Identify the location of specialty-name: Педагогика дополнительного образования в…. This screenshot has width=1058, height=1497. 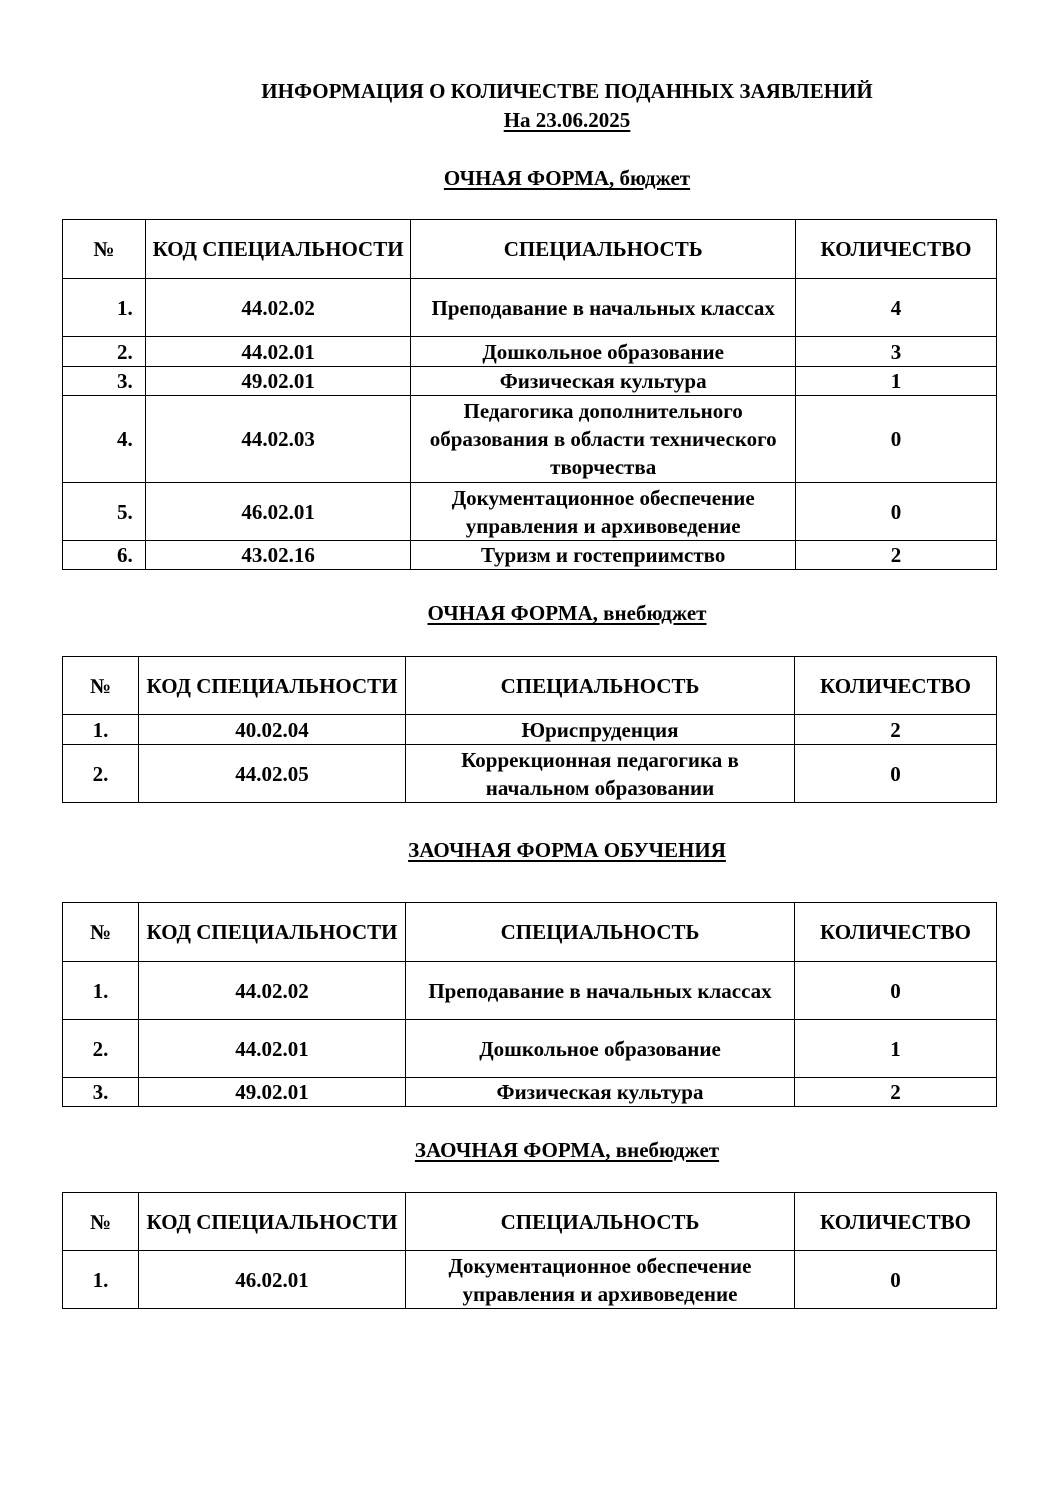
(603, 439).